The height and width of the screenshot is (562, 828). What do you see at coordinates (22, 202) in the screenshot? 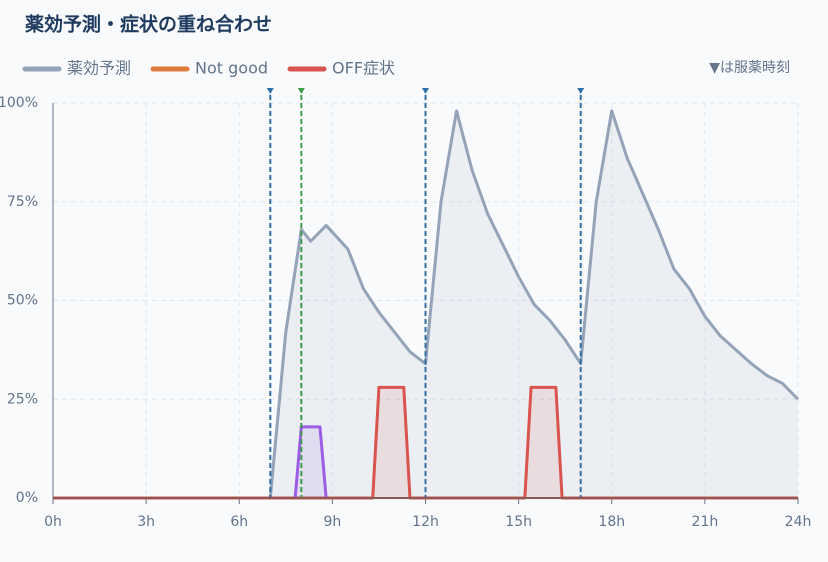
I see `y-tick-label: 75%` at bounding box center [22, 202].